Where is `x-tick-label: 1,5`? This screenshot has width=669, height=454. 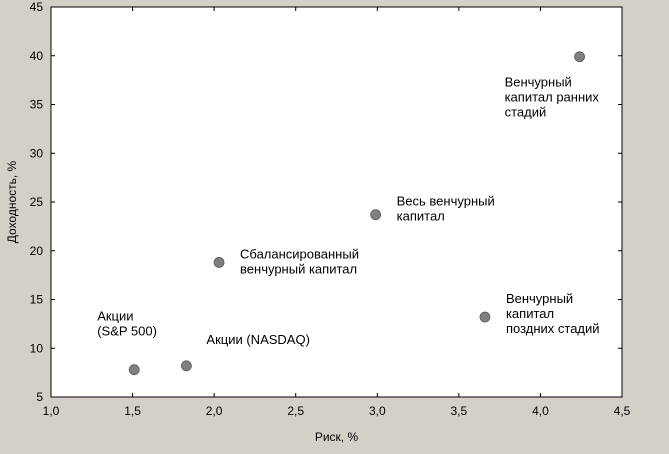 x-tick-label: 1,5 is located at coordinates (132, 411).